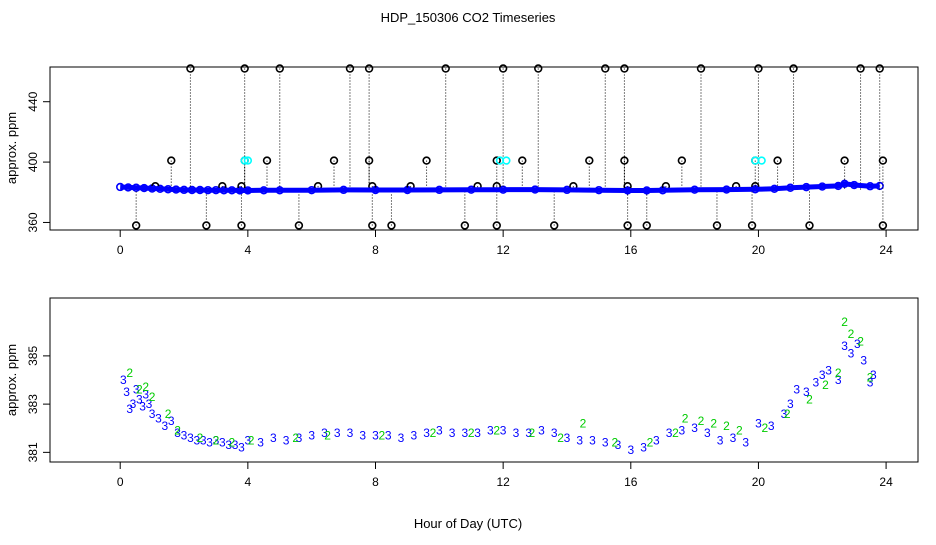 Image resolution: width=936 pixels, height=545 pixels. Describe the element at coordinates (33, 222) in the screenshot. I see `y-tick-label: 360` at that location.